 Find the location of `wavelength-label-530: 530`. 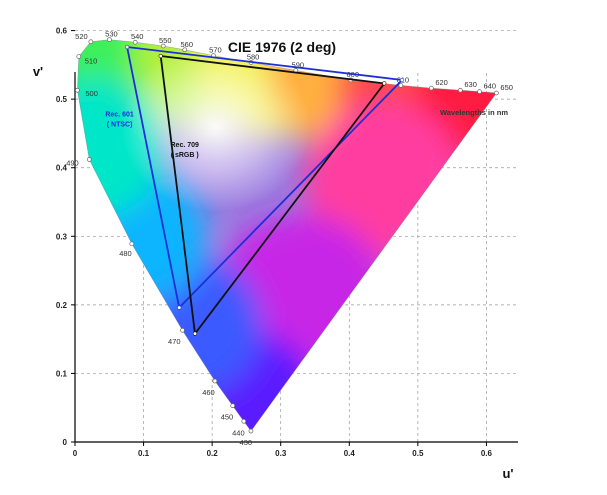

wavelength-label-530: 530 is located at coordinates (111, 34).